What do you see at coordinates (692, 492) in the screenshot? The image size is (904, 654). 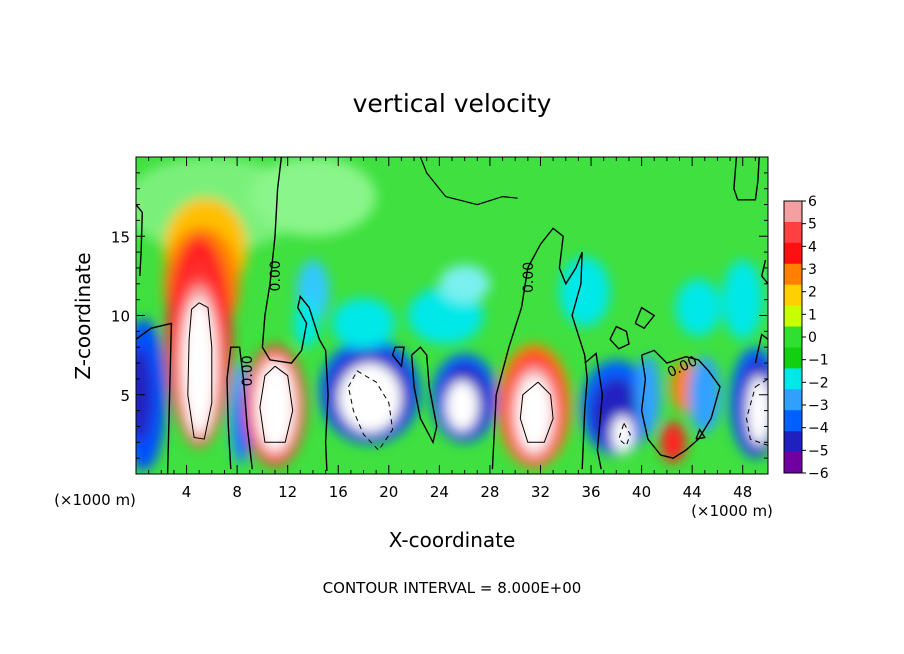 I see `x-tick-label-10: 44` at bounding box center [692, 492].